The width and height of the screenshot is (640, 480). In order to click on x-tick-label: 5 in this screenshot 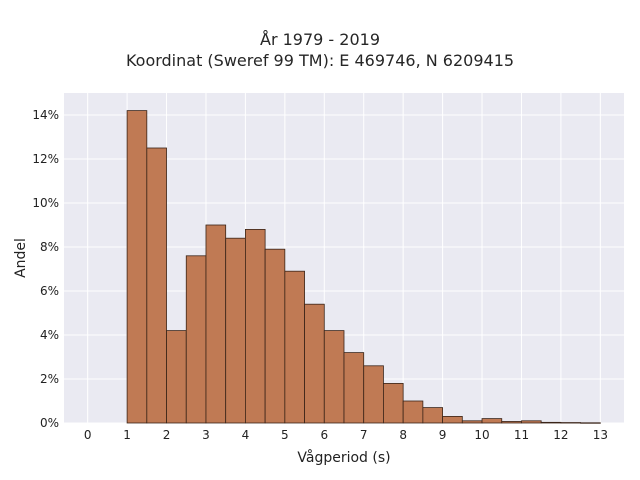, I will do `click(285, 435)`.